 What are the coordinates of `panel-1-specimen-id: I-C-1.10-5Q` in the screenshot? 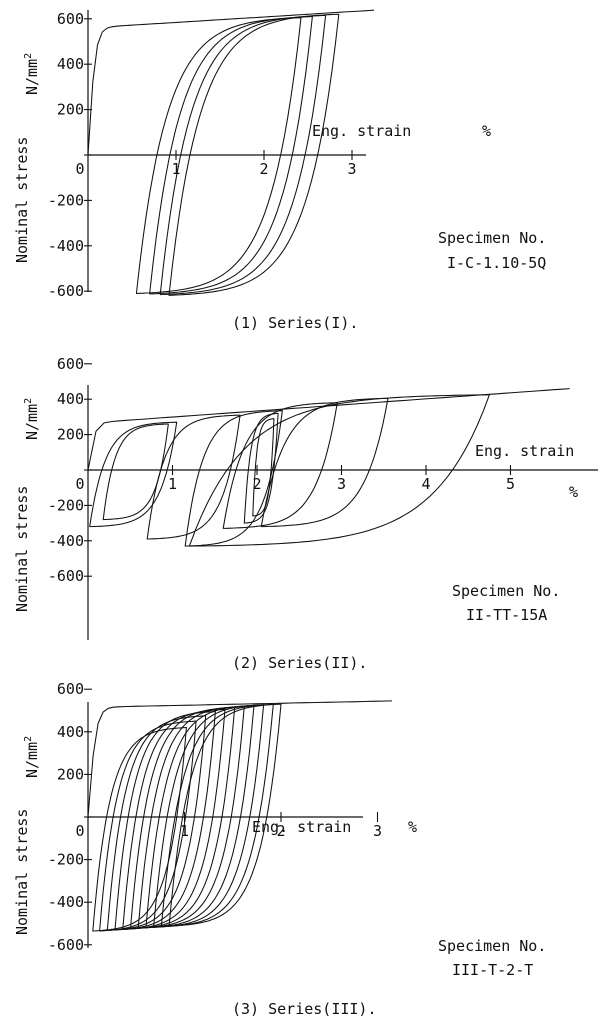 It's located at (496, 263).